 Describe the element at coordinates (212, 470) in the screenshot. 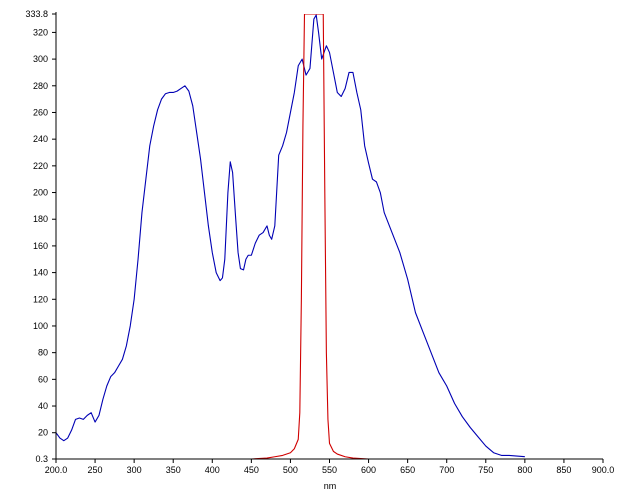

I see `x-tick-label: 400` at that location.